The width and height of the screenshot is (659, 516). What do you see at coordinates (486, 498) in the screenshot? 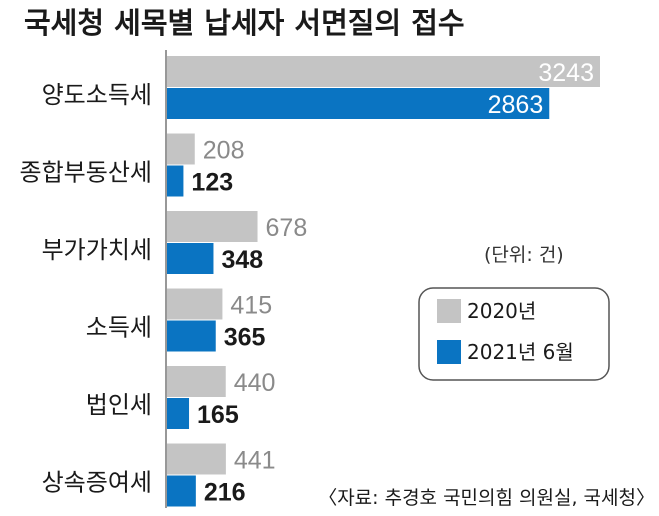
I see `source-note: 〈자료: 추경호 국민의힘 의원실, 국세청〉` at bounding box center [486, 498].